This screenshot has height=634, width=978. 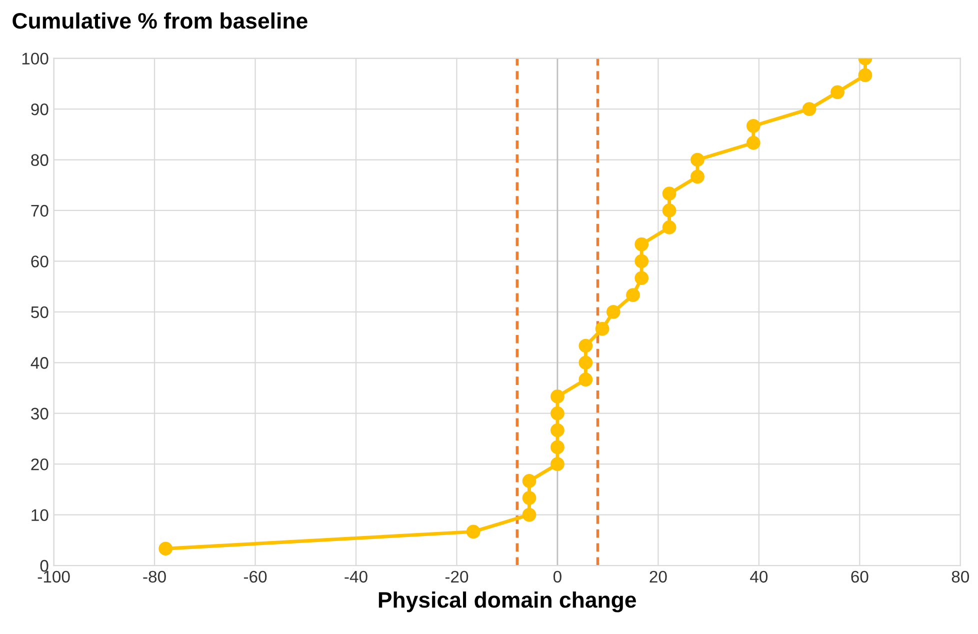 What do you see at coordinates (356, 576) in the screenshot?
I see `x-tick-label: -40` at bounding box center [356, 576].